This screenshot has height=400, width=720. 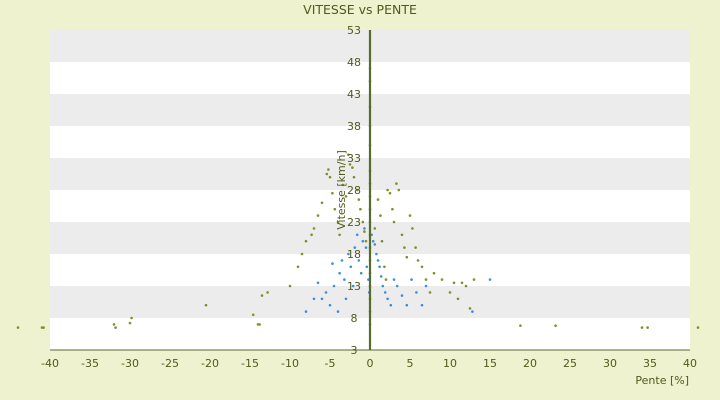 I want to click on x-tick-label: 15, so click(x=490, y=363).